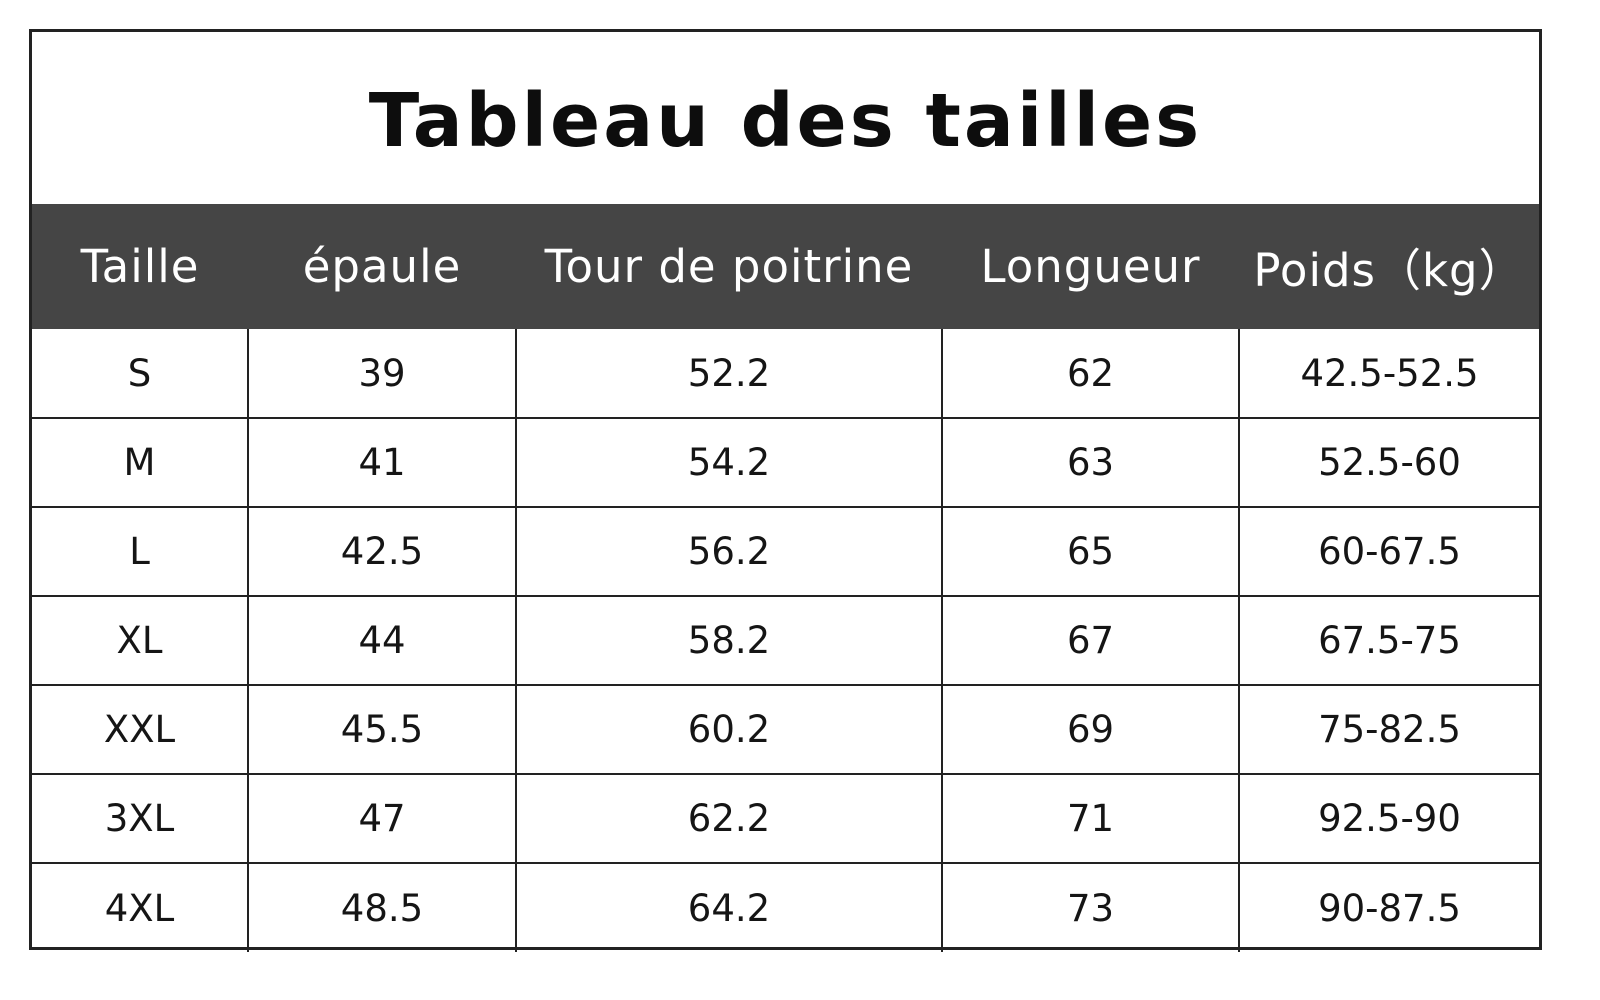 The image size is (1600, 1000). Describe the element at coordinates (140, 640) in the screenshot. I see `cell-taille: XL` at that location.